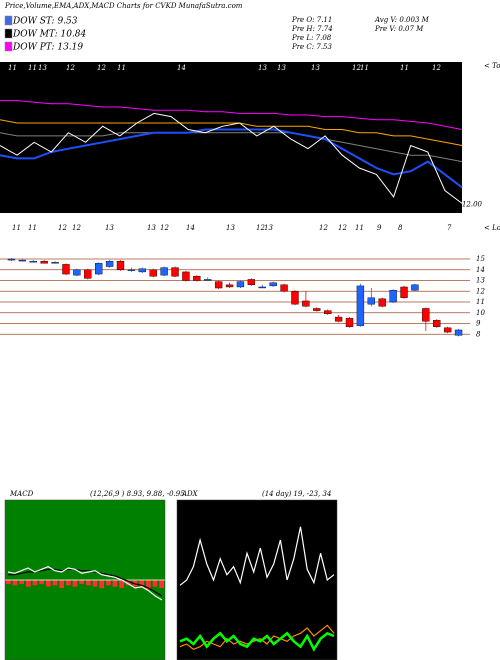  What do you see at coordinates (311, 38) in the screenshot?
I see `info-text: Pre L: 7.08` at bounding box center [311, 38].